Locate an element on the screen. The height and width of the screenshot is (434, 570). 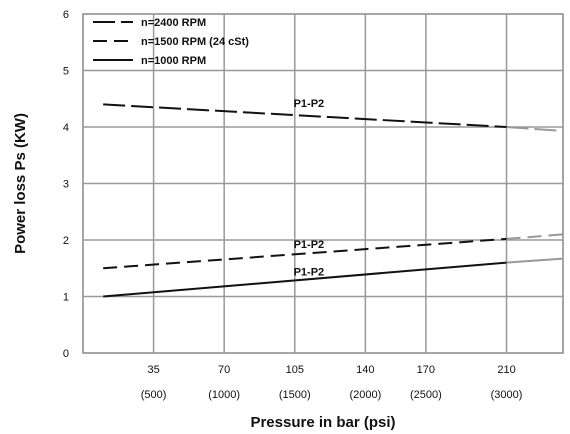
x-tick-label: 170 is located at coordinates (426, 370).